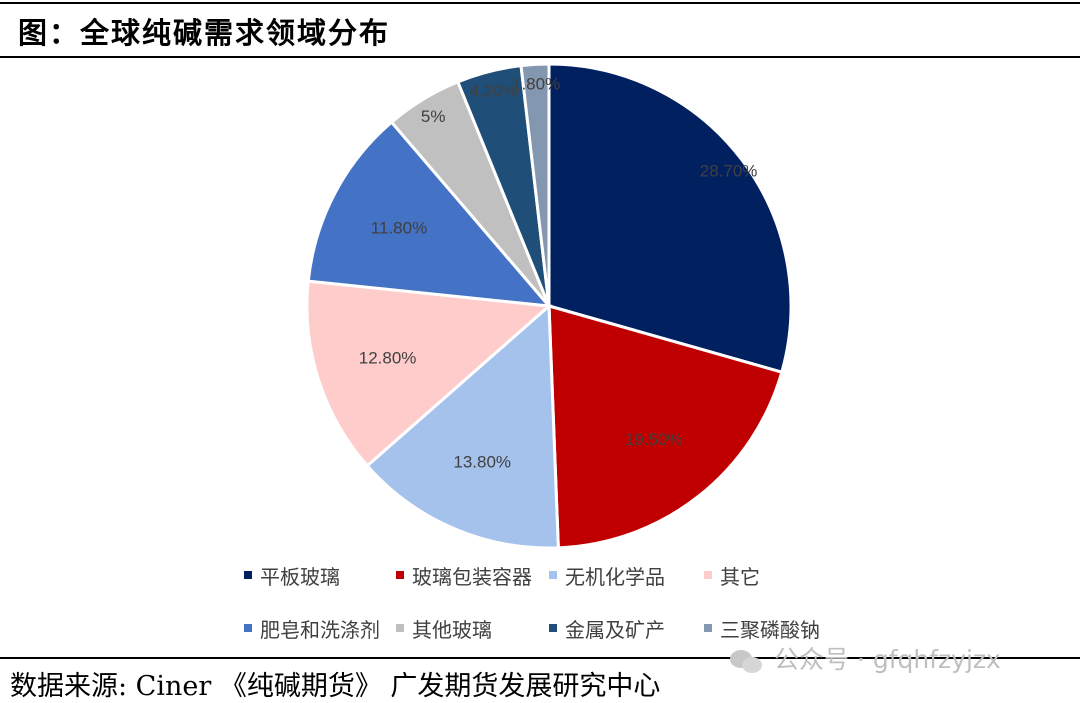  Describe the element at coordinates (770, 630) in the screenshot. I see `legend-label-7: 三聚磷酸钠` at that location.